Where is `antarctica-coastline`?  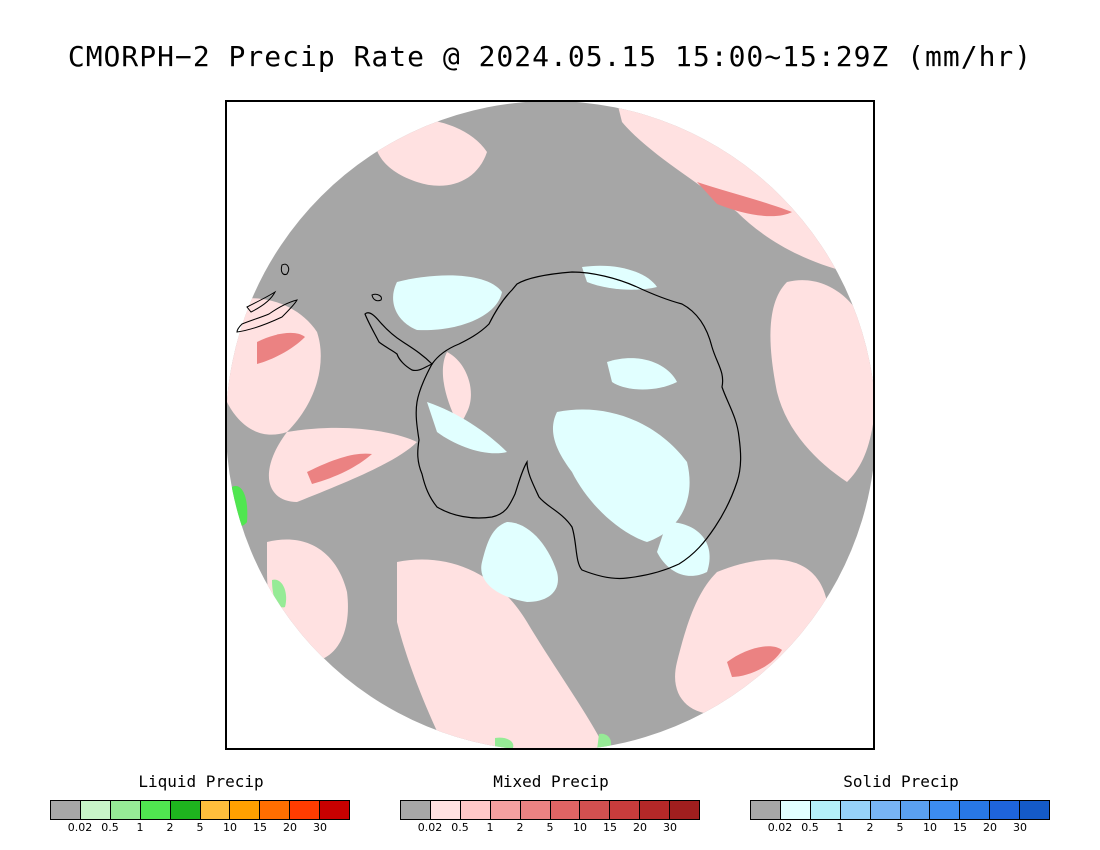
antarctica-coastline is located at coordinates (578, 425).